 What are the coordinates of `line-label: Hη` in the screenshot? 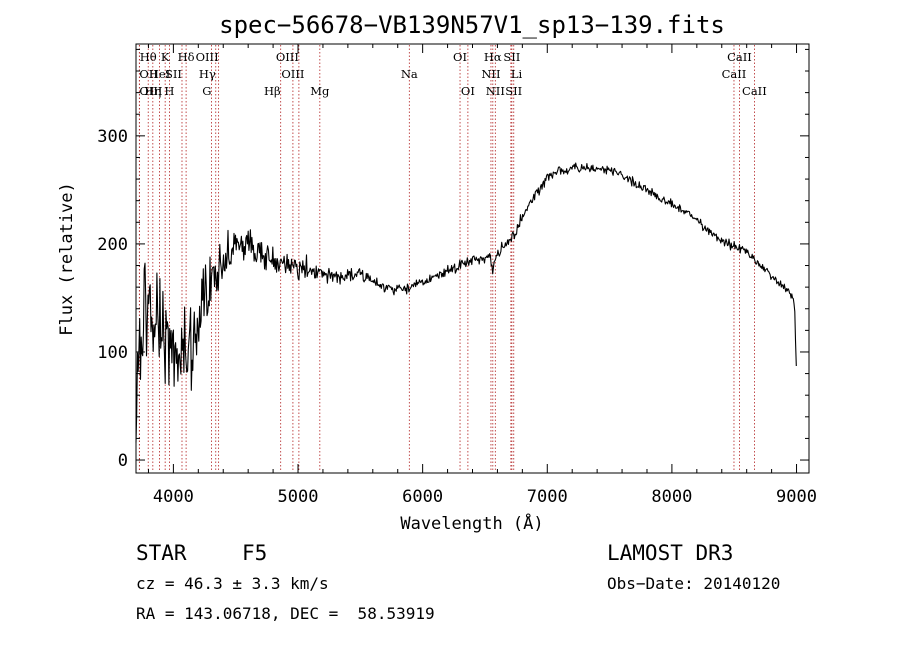 It's located at (152, 91).